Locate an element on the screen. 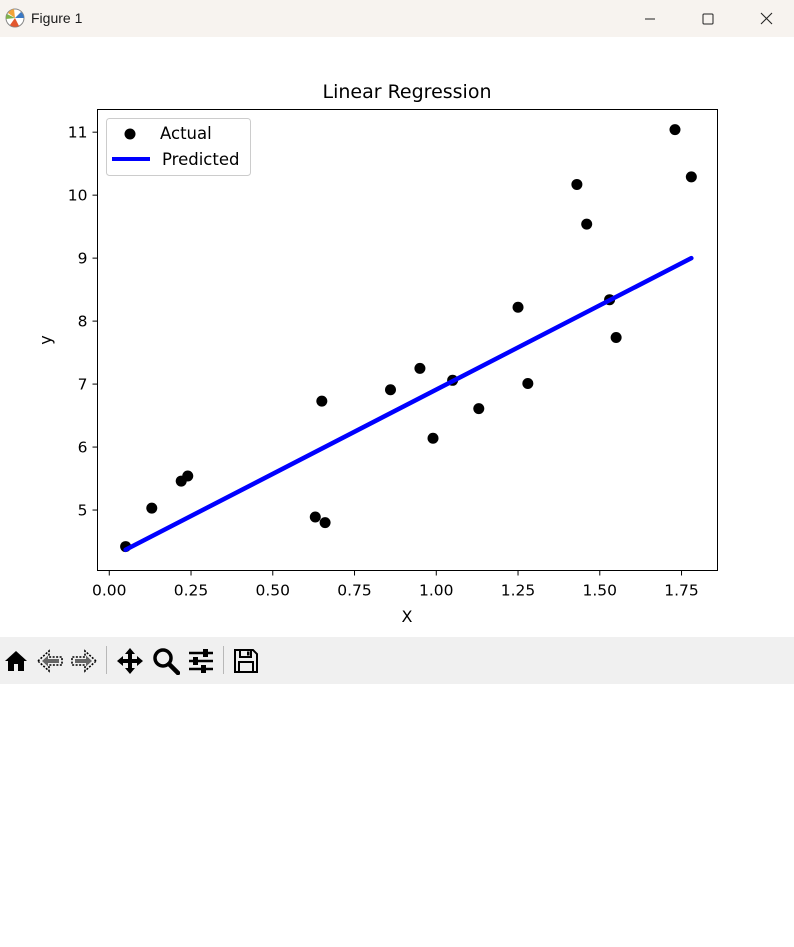 This screenshot has width=794, height=947. maximize-button is located at coordinates (708, 18).